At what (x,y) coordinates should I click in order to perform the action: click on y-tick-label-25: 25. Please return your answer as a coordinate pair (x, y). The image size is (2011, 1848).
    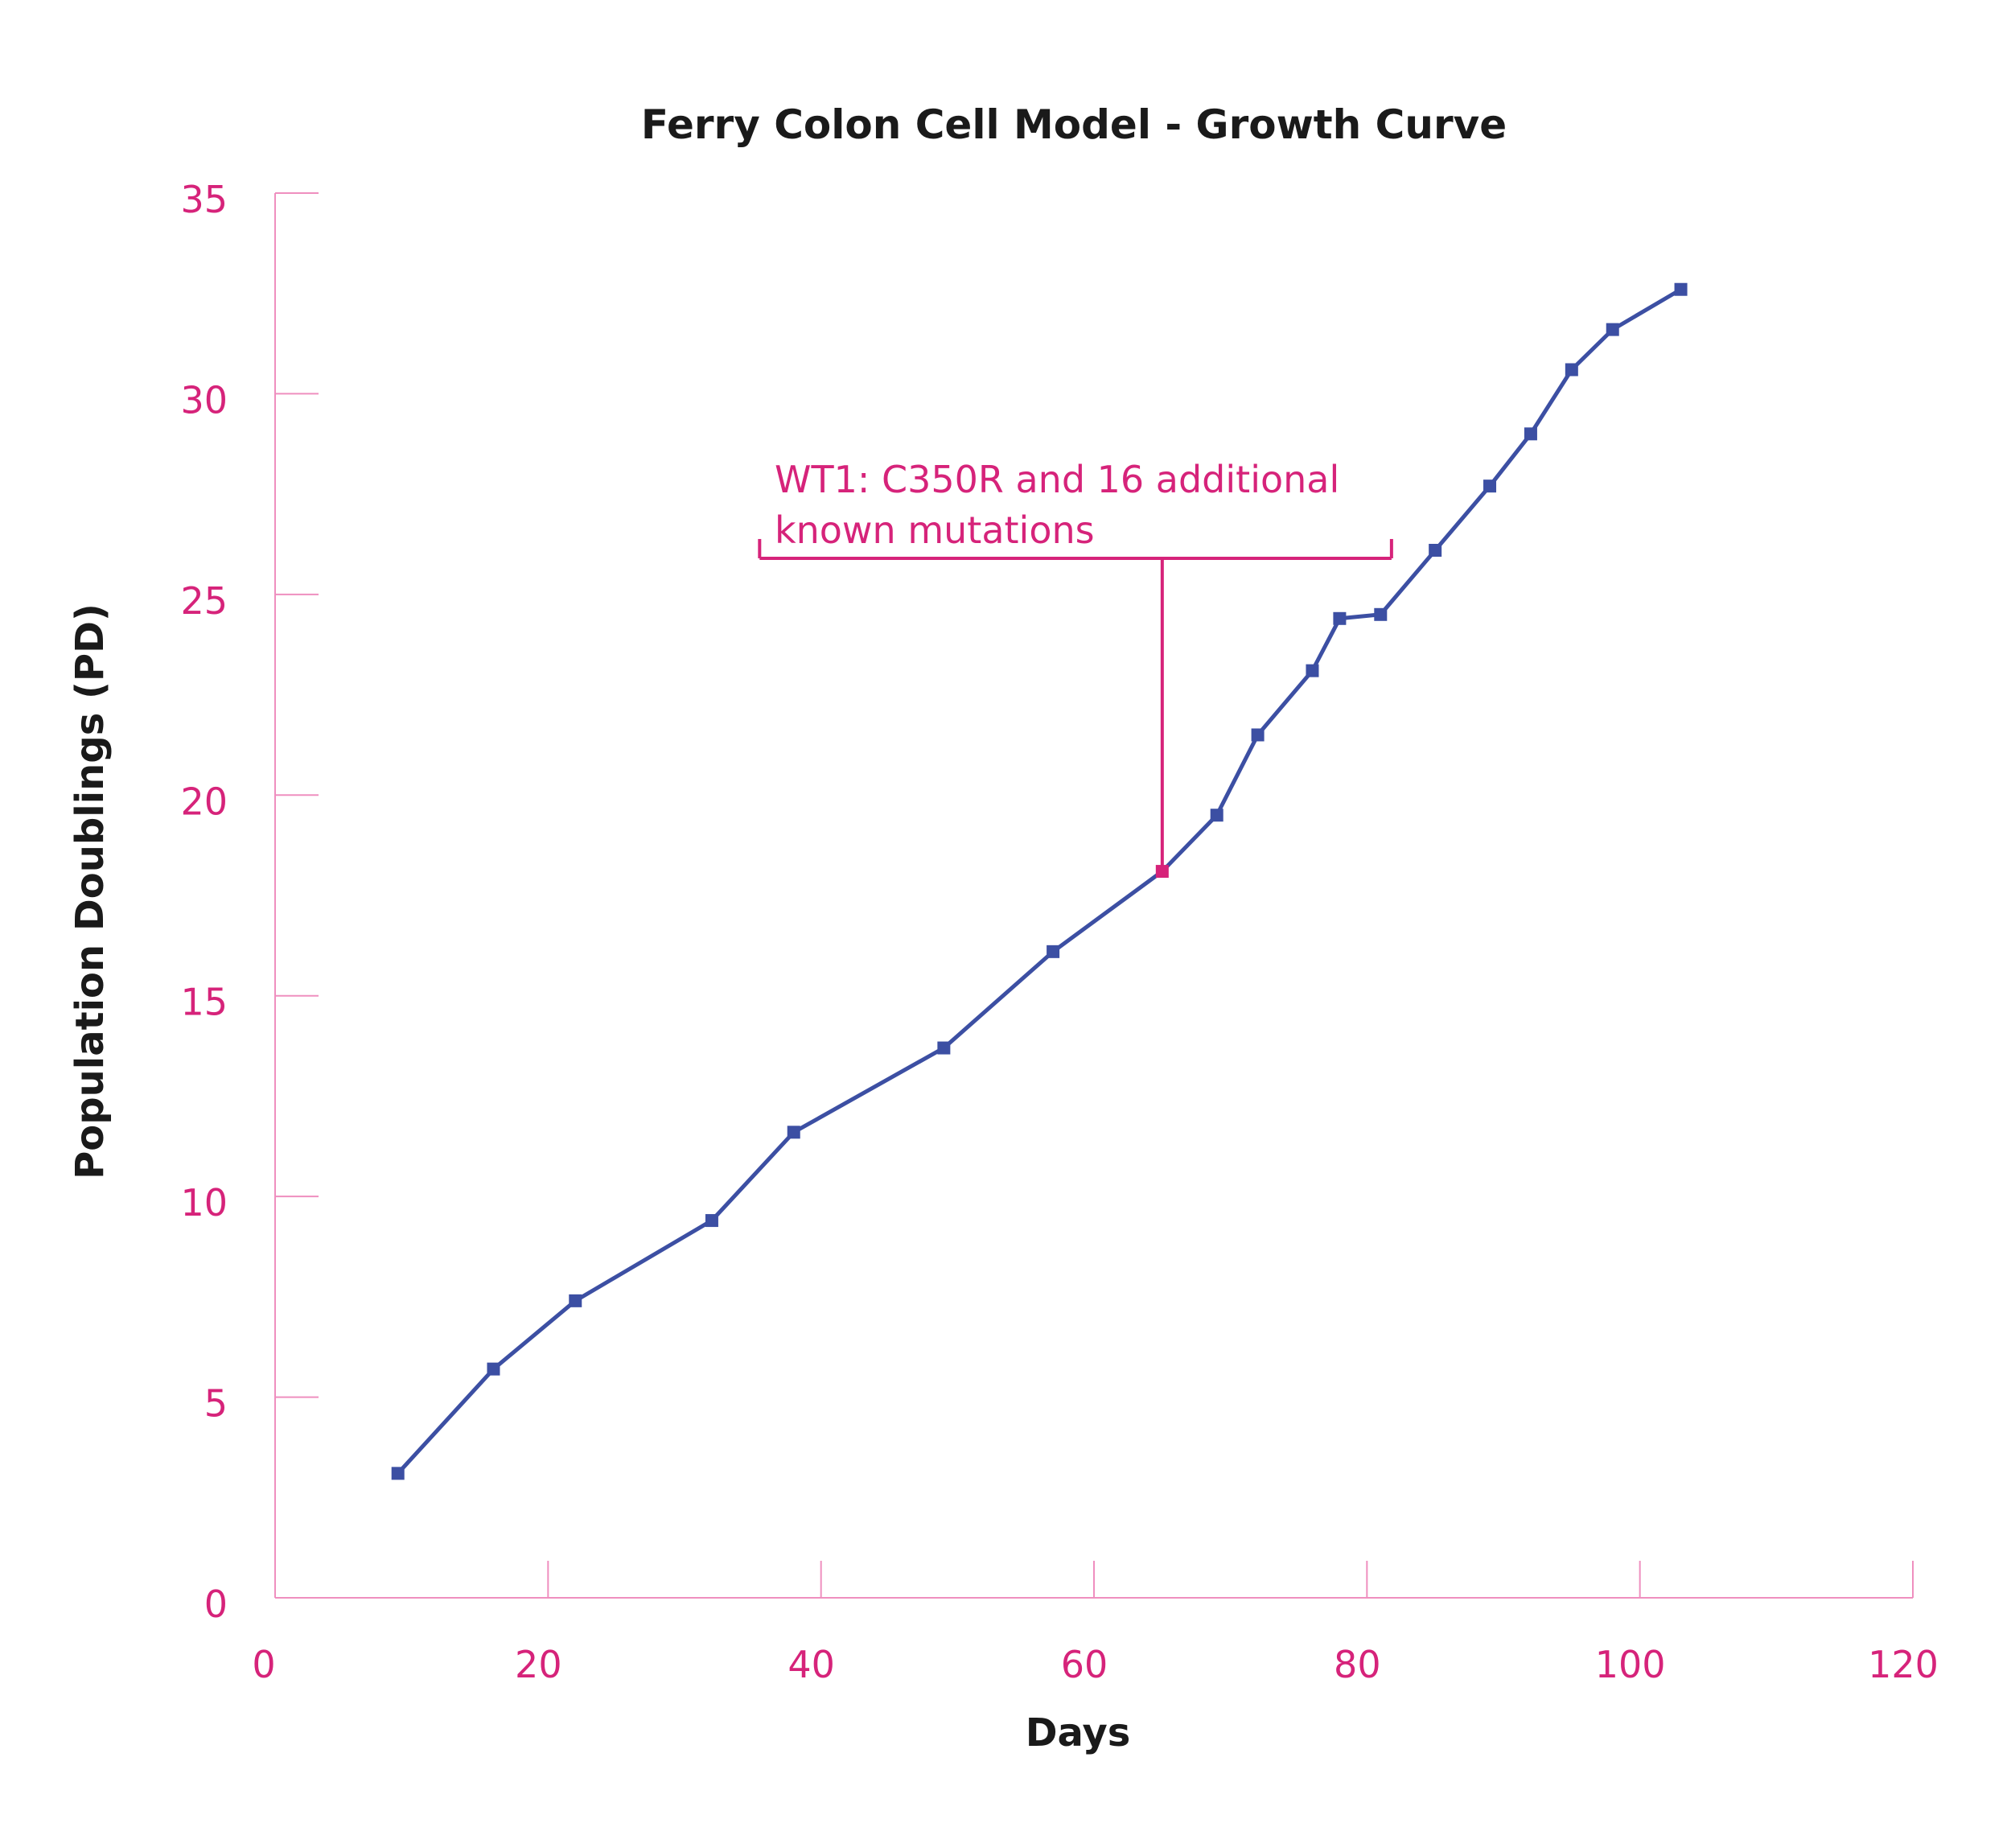
    Looking at the image, I should click on (204, 601).